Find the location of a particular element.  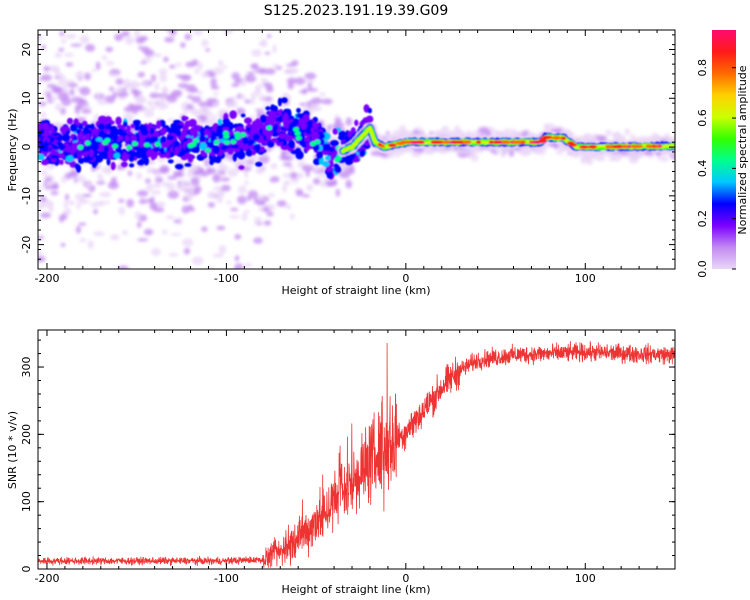

spectrogram-peak is located at coordinates (518, 142).